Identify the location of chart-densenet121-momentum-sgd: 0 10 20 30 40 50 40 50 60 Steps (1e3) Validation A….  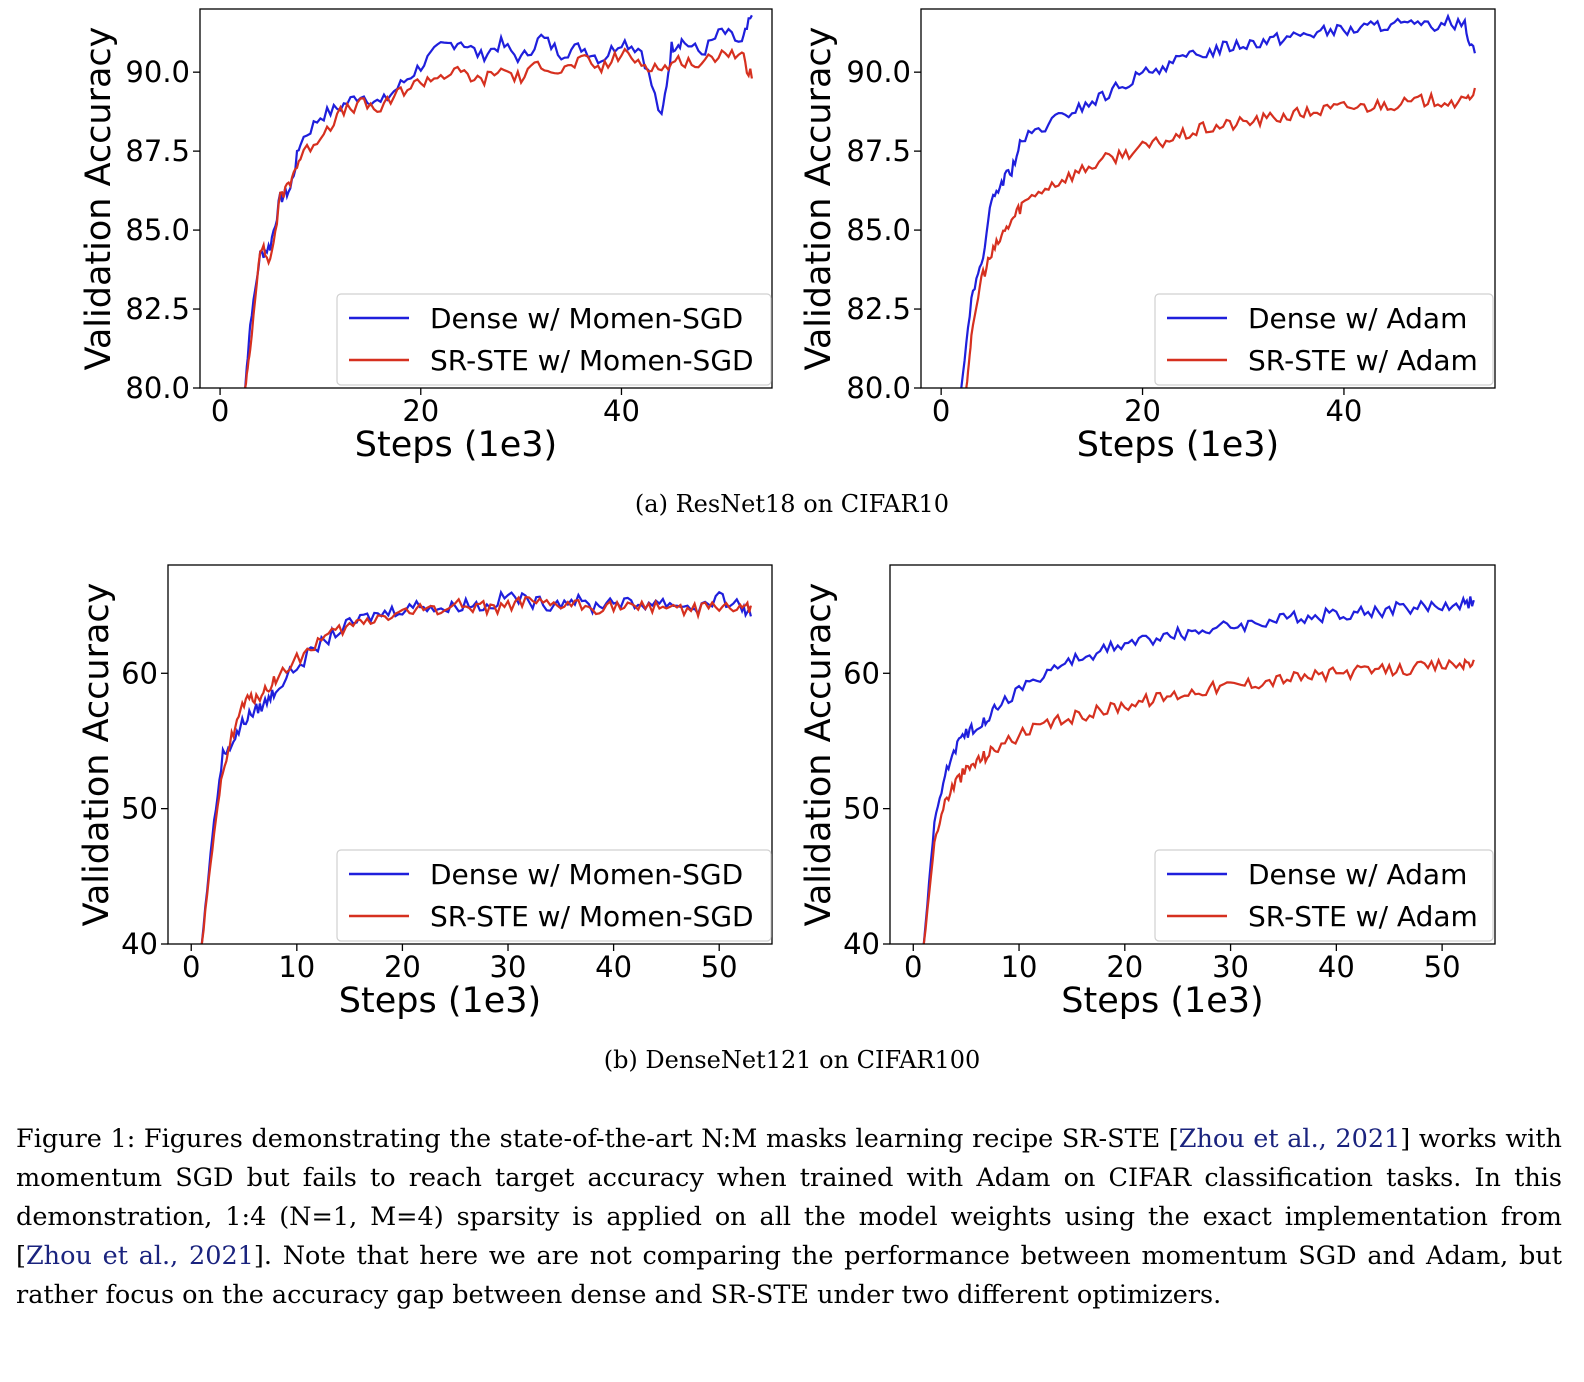
(425, 792).